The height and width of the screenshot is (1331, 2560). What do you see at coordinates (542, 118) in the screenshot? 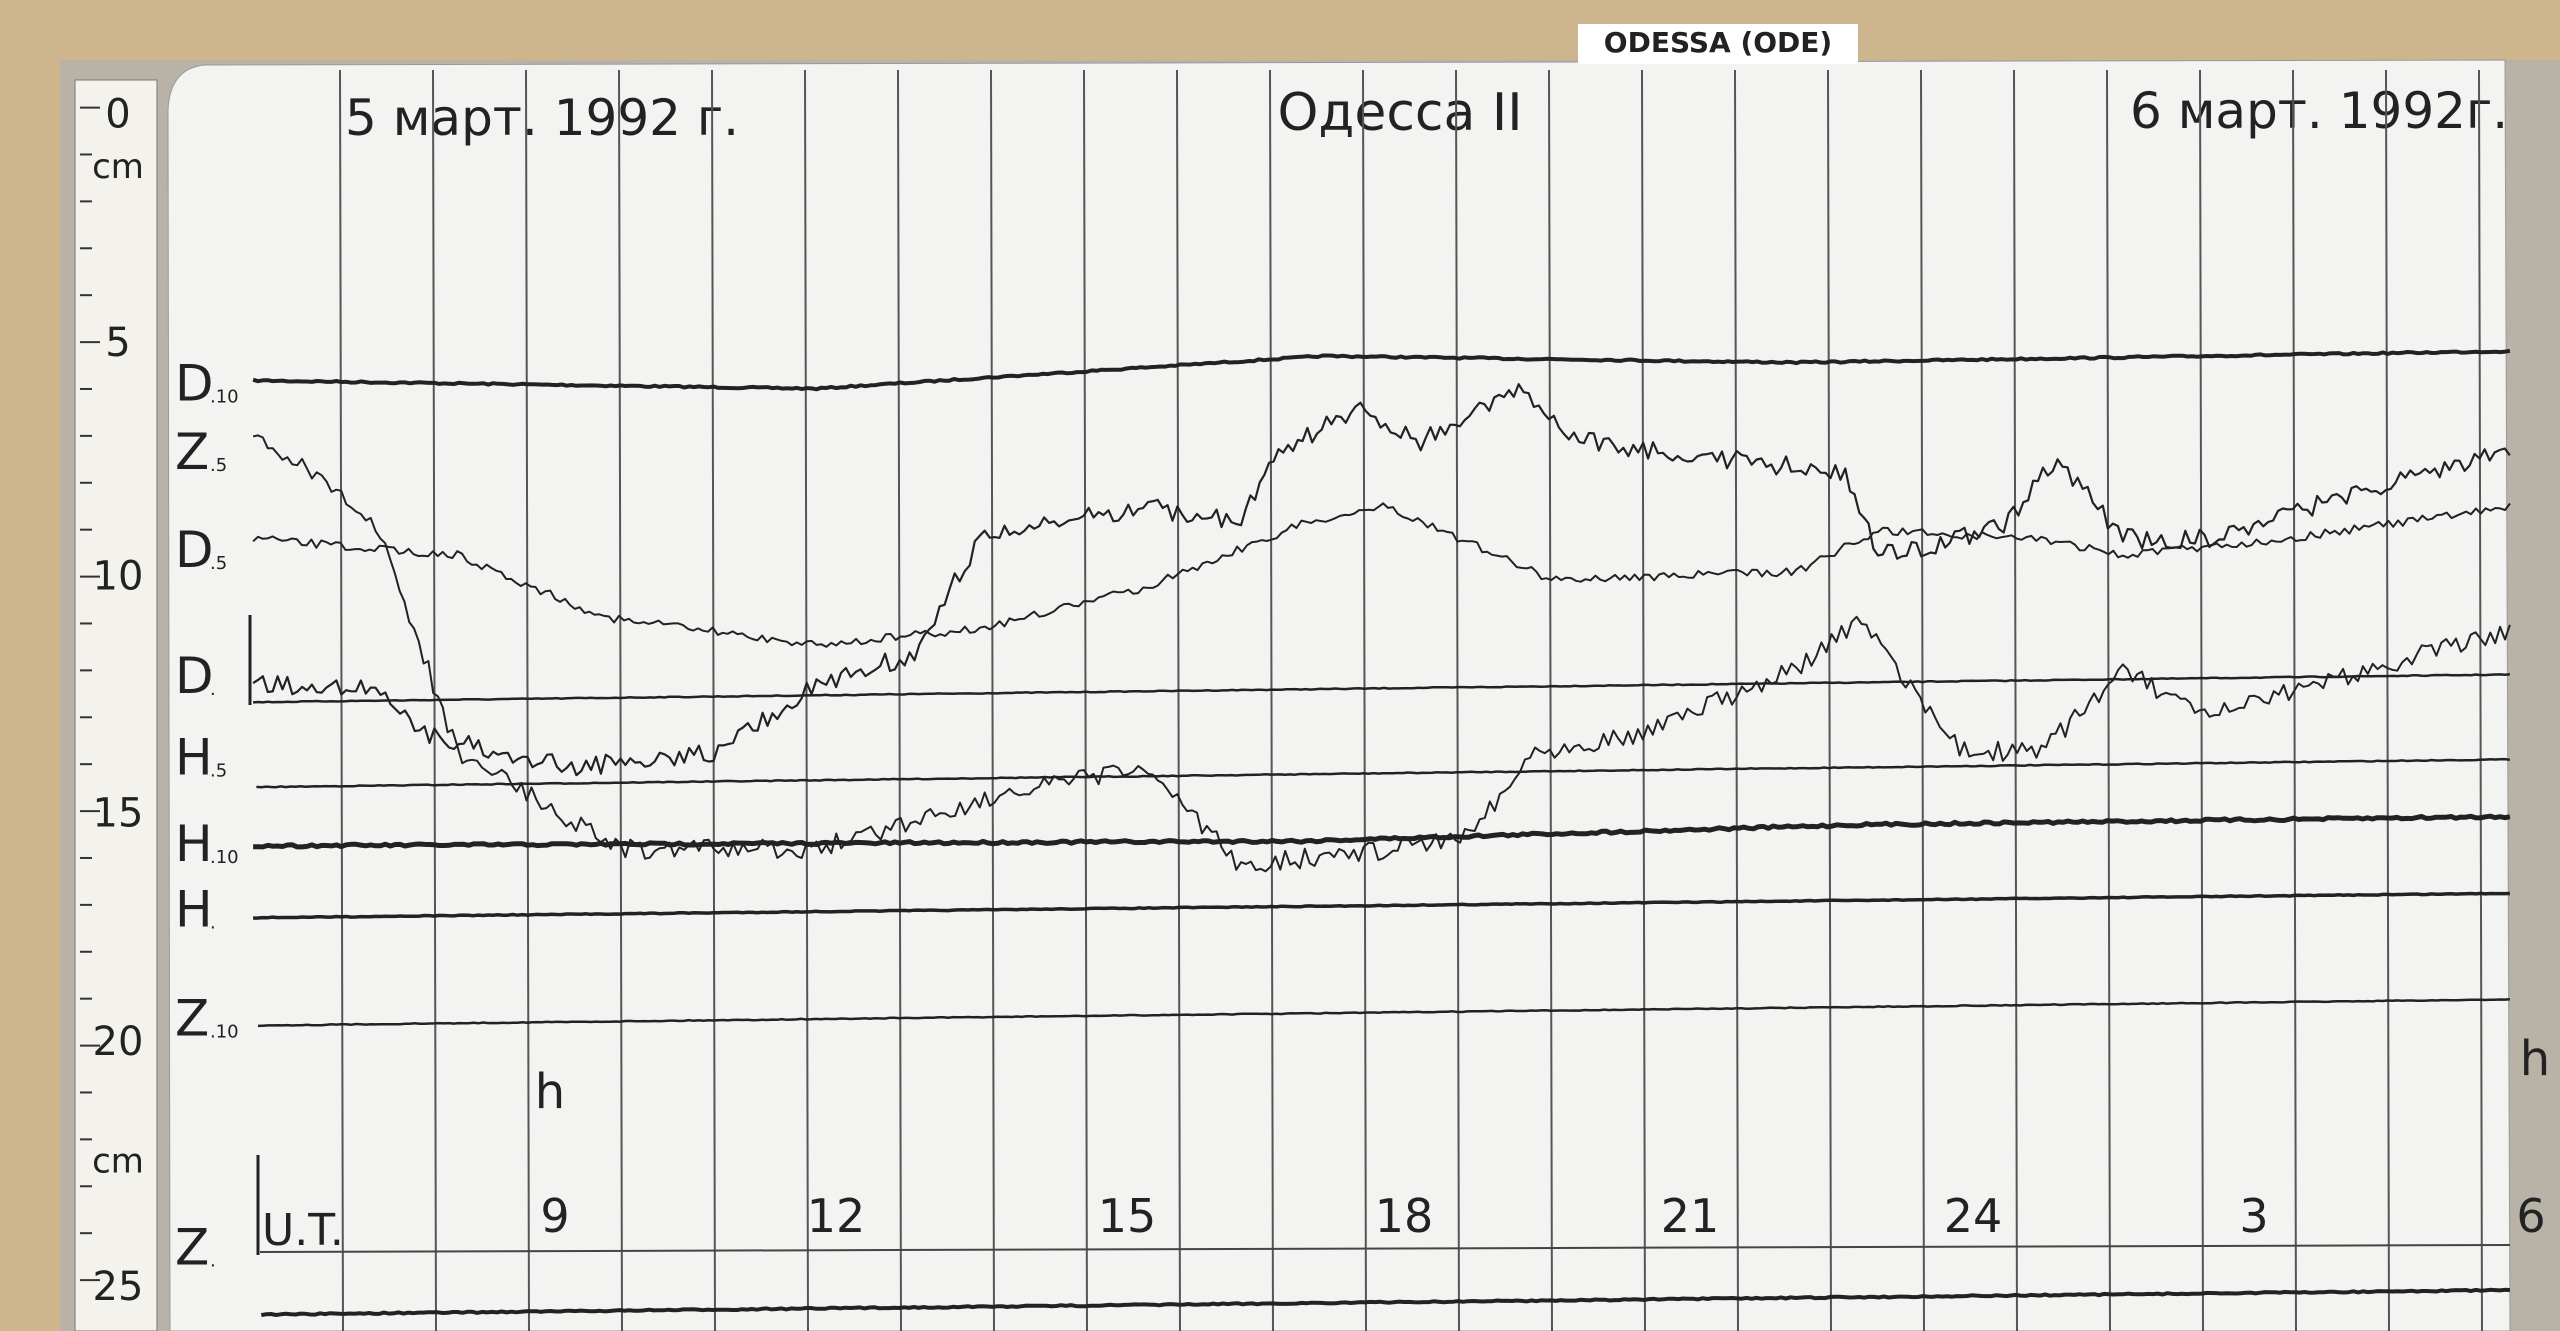
I see `date-left: 5 март. 1992 г.` at bounding box center [542, 118].